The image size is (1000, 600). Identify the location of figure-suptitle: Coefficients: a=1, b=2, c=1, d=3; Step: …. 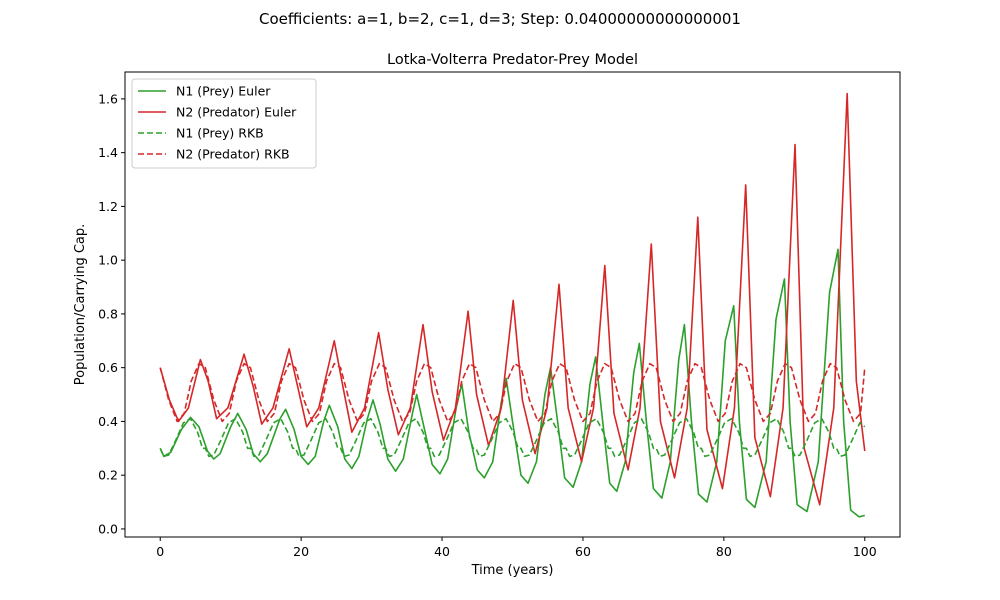
(500, 19).